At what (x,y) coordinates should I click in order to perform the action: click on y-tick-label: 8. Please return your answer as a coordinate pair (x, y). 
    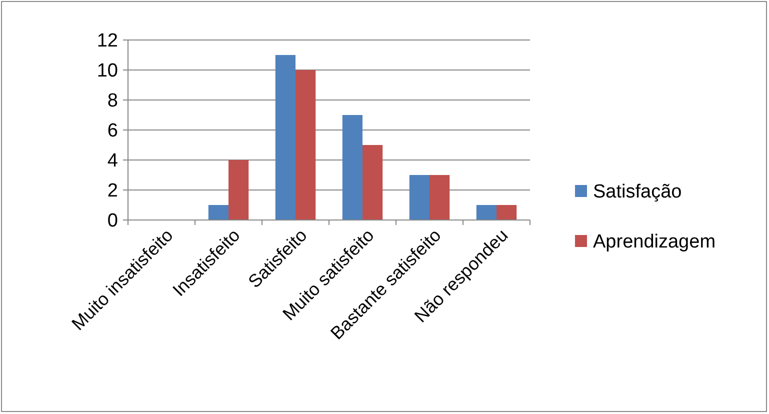
    Looking at the image, I should click on (112, 101).